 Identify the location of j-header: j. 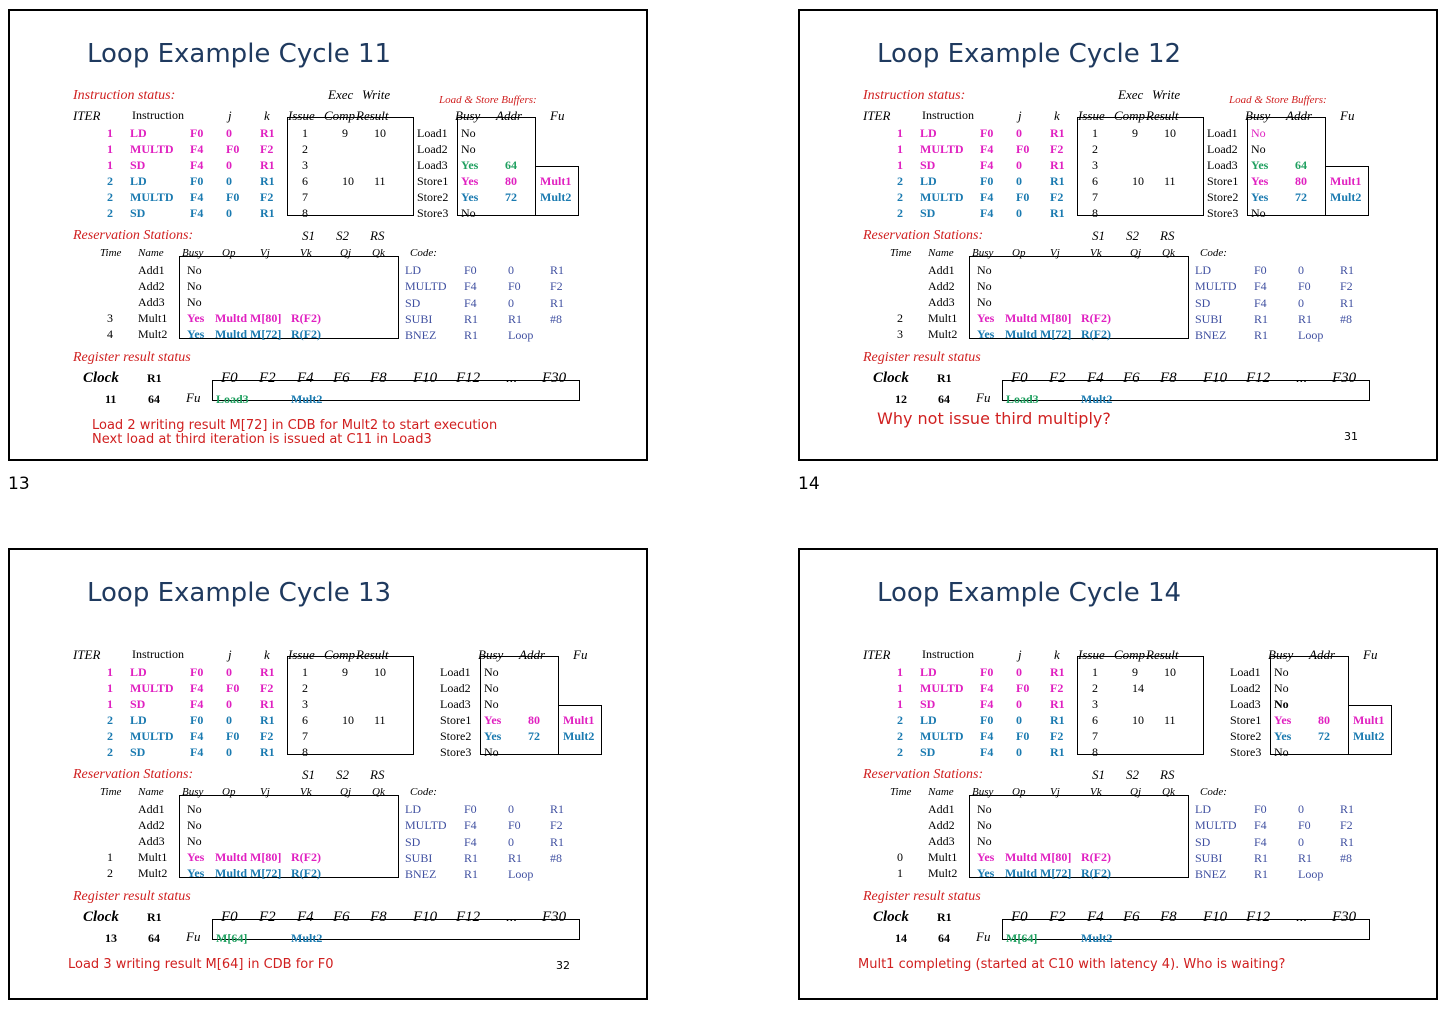
(230, 654).